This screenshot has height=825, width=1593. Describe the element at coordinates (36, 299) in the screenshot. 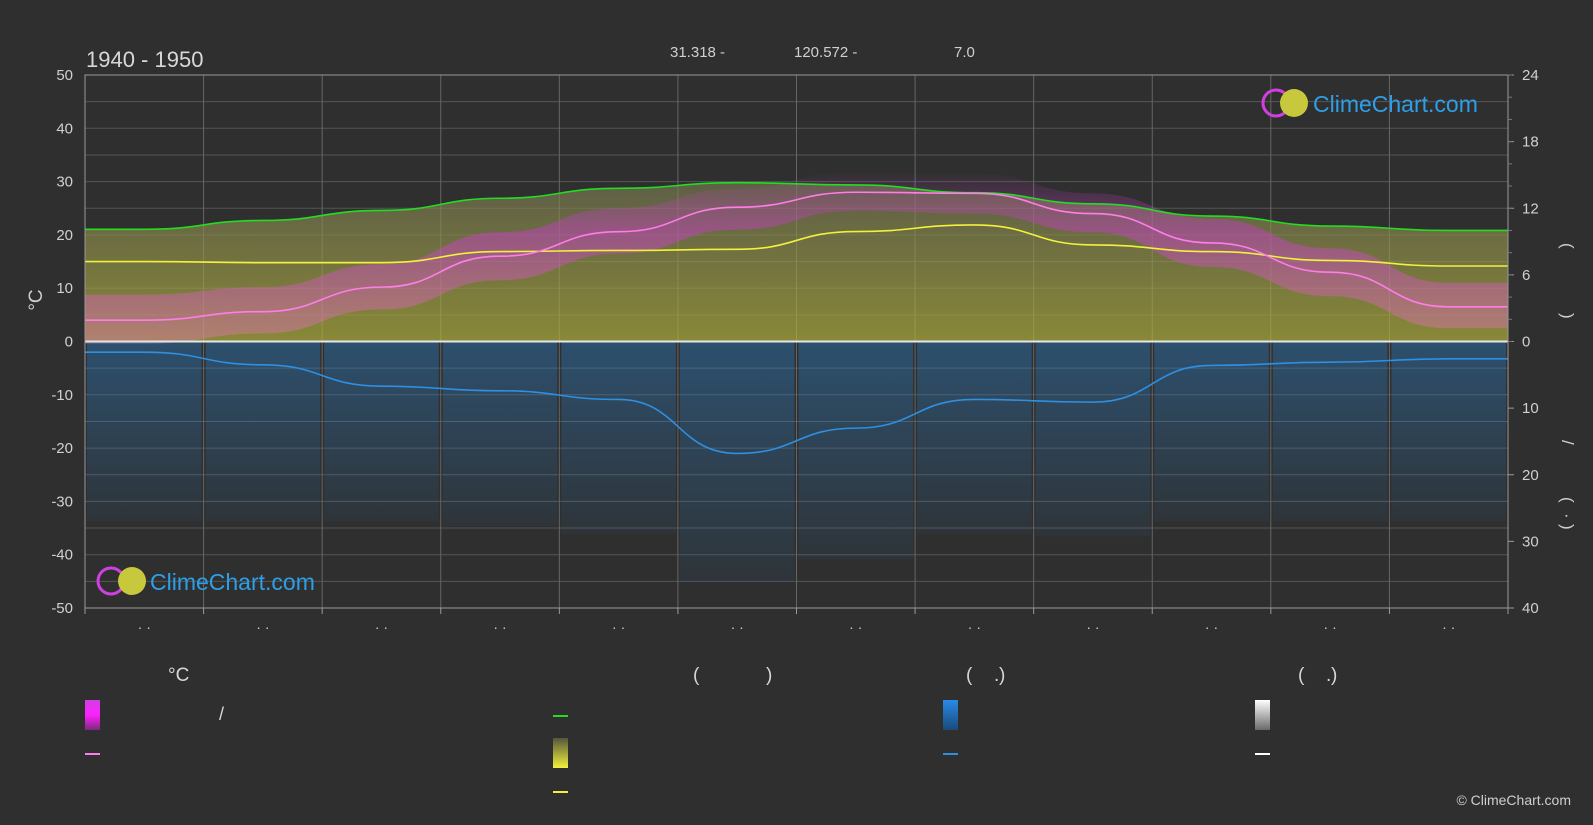

I see `left-axis-unit: °C` at that location.